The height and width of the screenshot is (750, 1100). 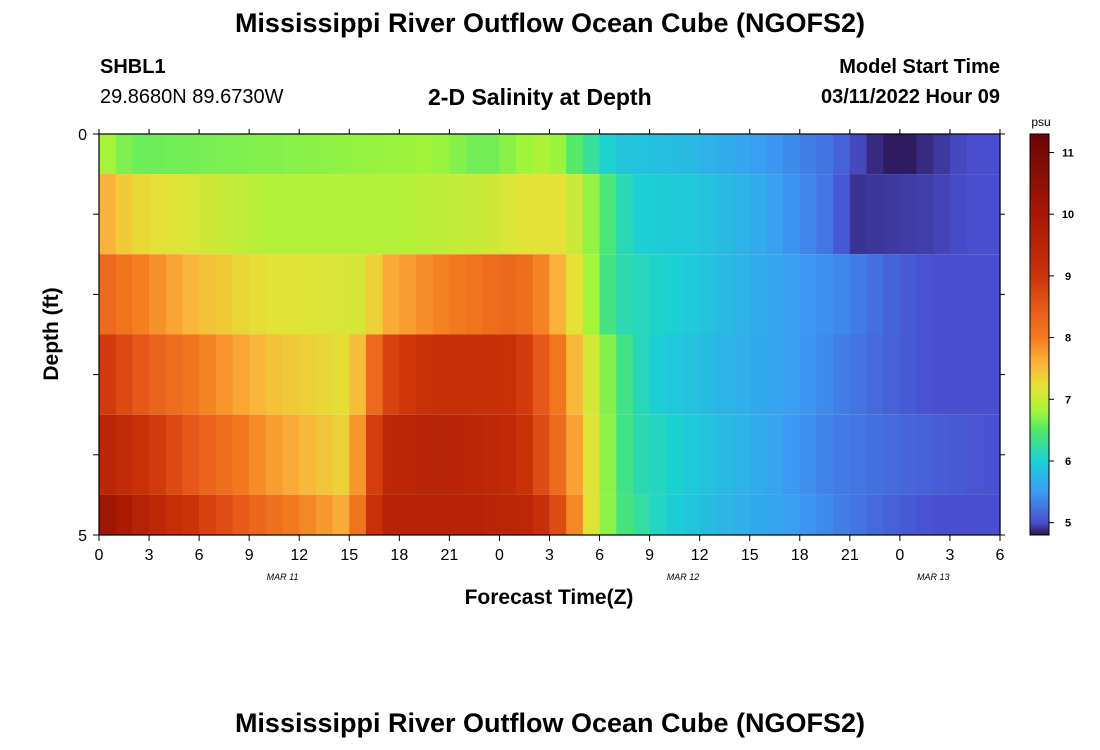 I want to click on x-tick-label: 0, so click(x=499, y=555).